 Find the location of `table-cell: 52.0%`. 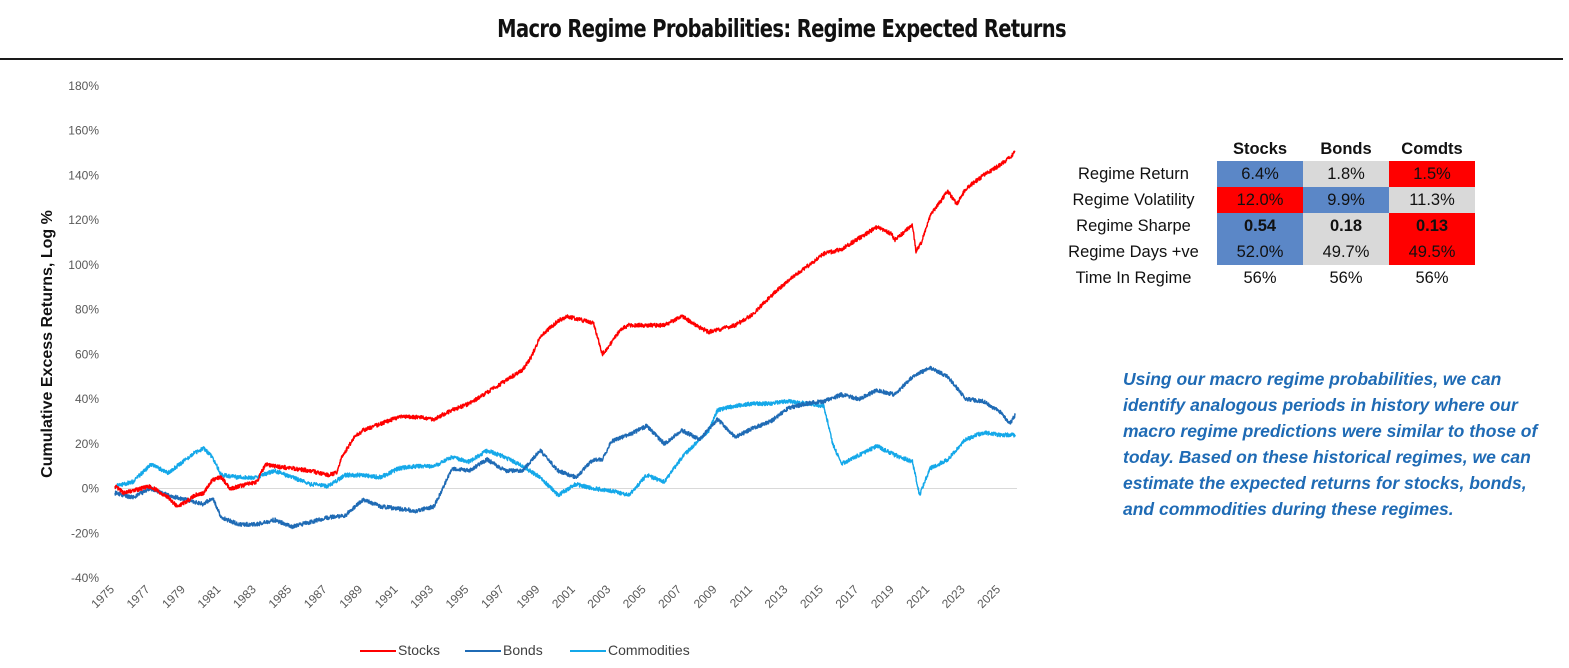

table-cell: 52.0% is located at coordinates (1260, 252).